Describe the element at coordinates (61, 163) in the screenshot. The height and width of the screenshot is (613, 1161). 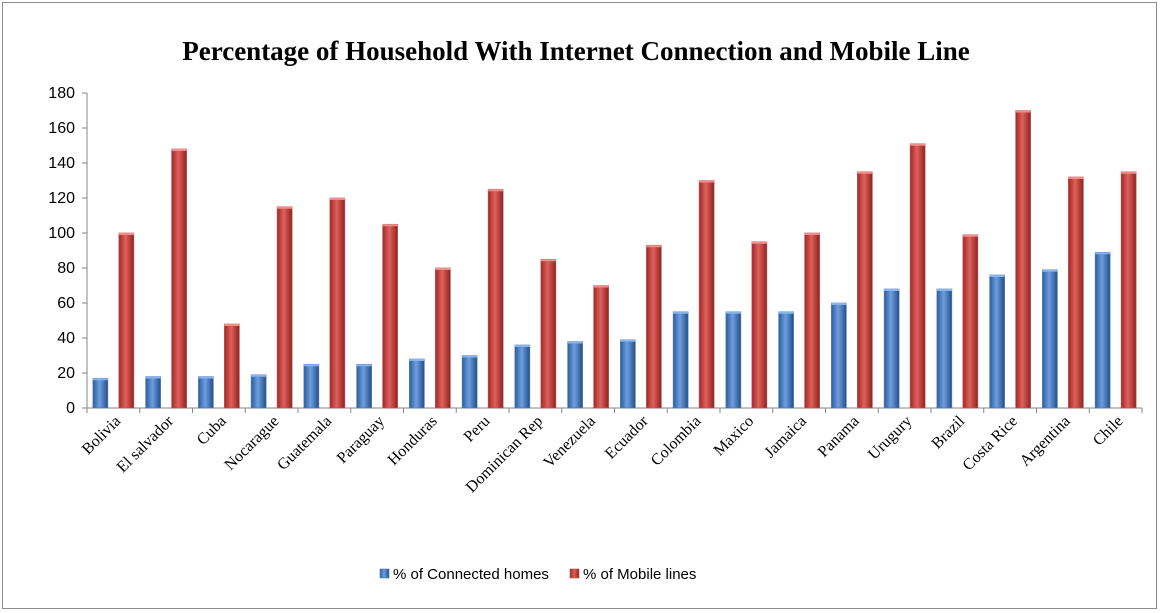
I see `y-tick-label: 140` at that location.